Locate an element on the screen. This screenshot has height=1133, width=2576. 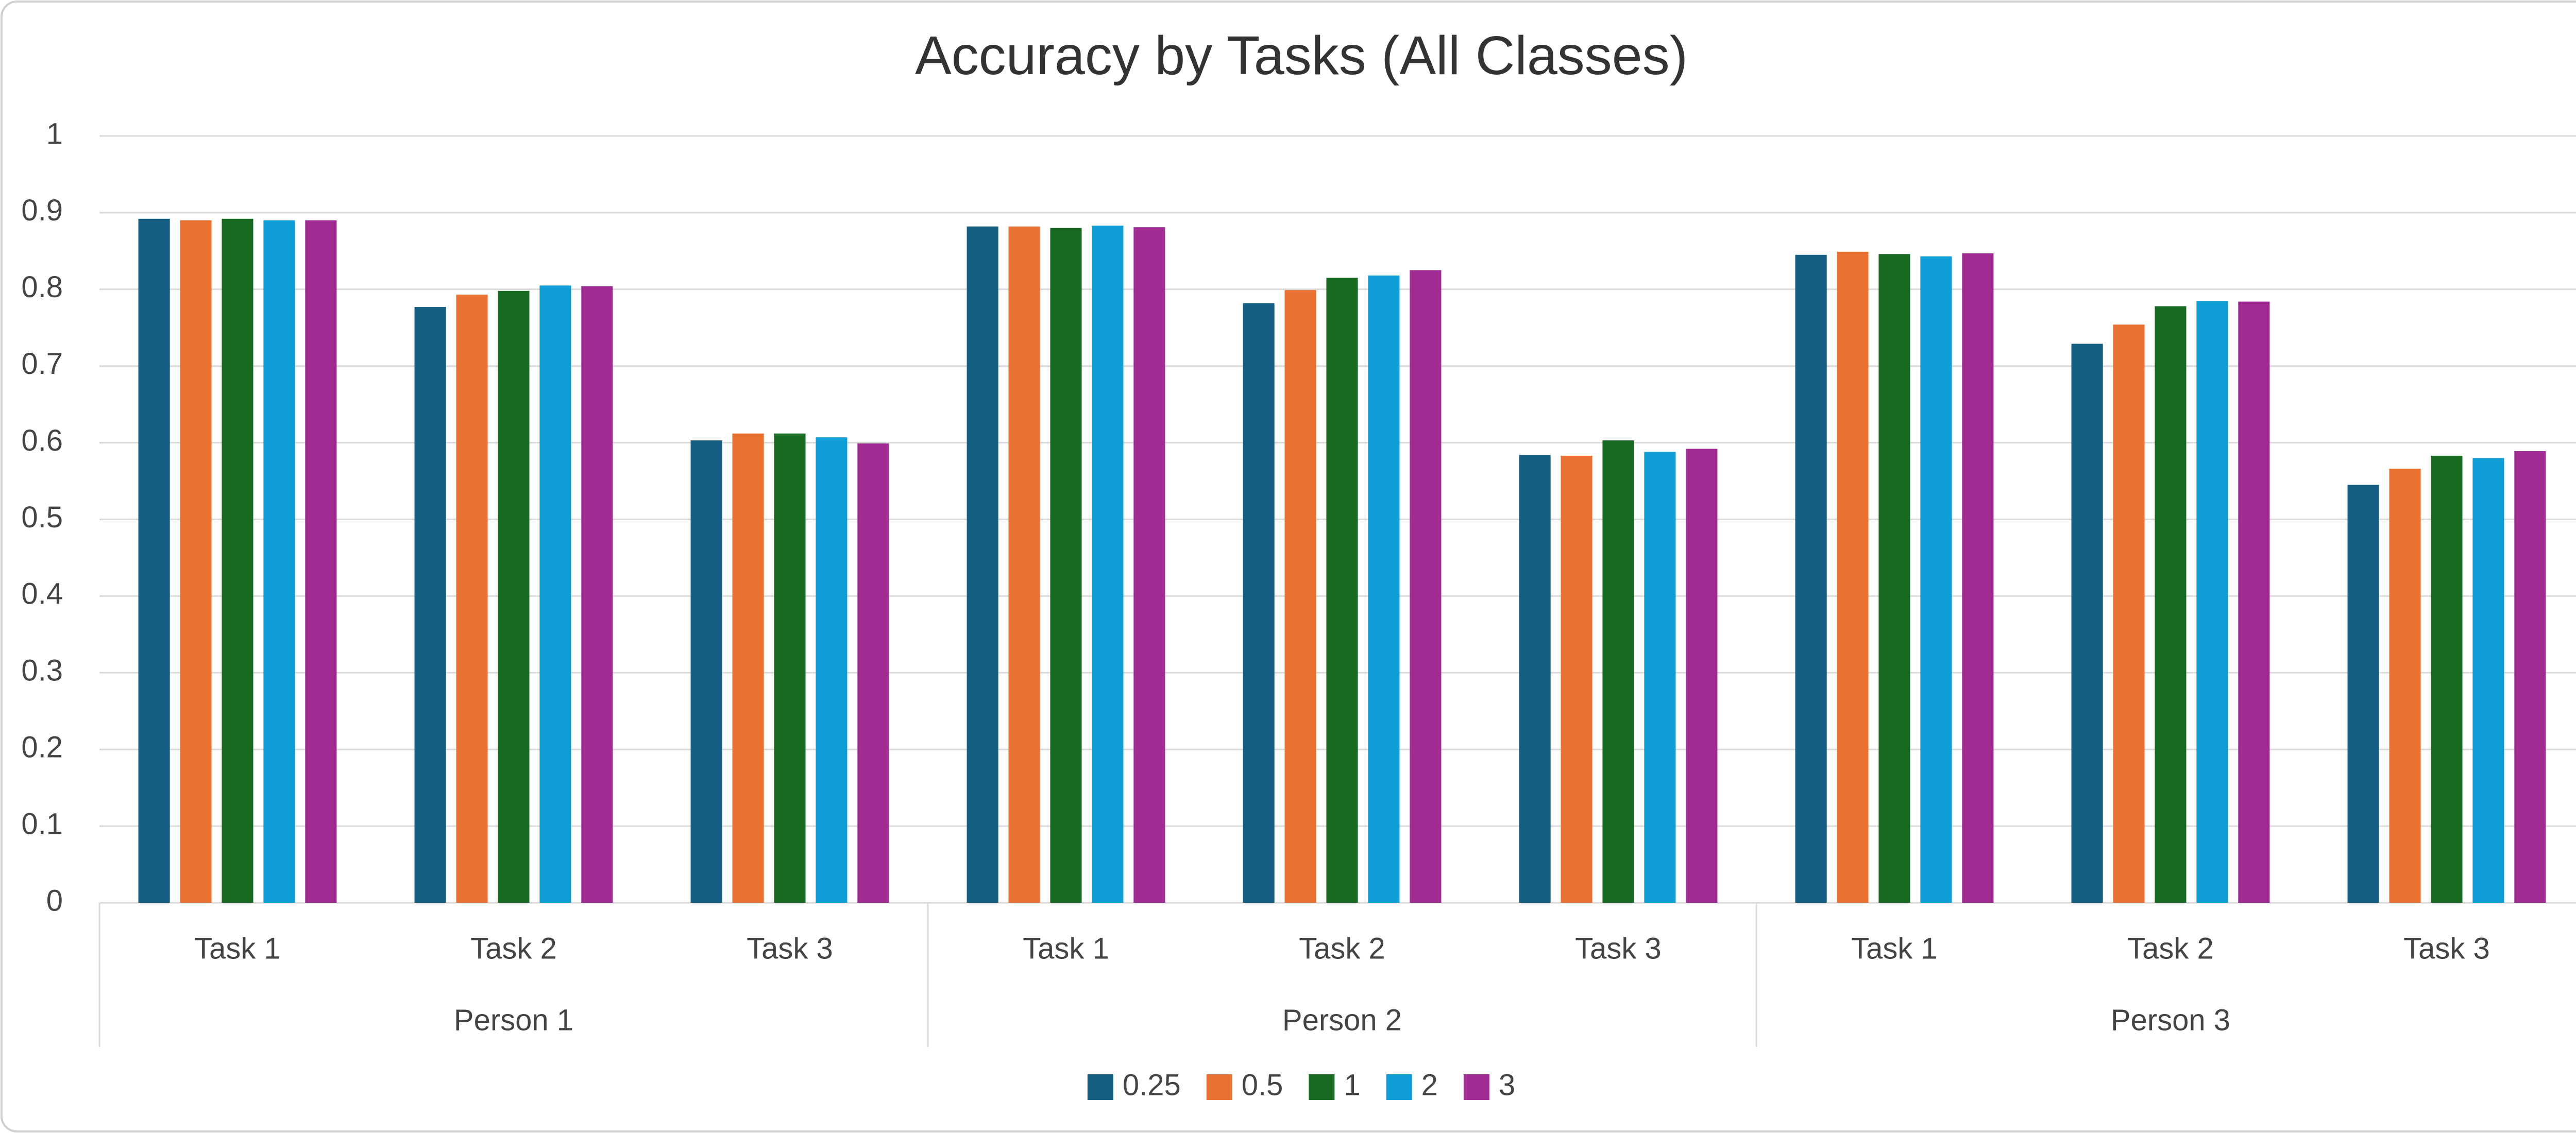
group-label: Person 2 is located at coordinates (1342, 1020).